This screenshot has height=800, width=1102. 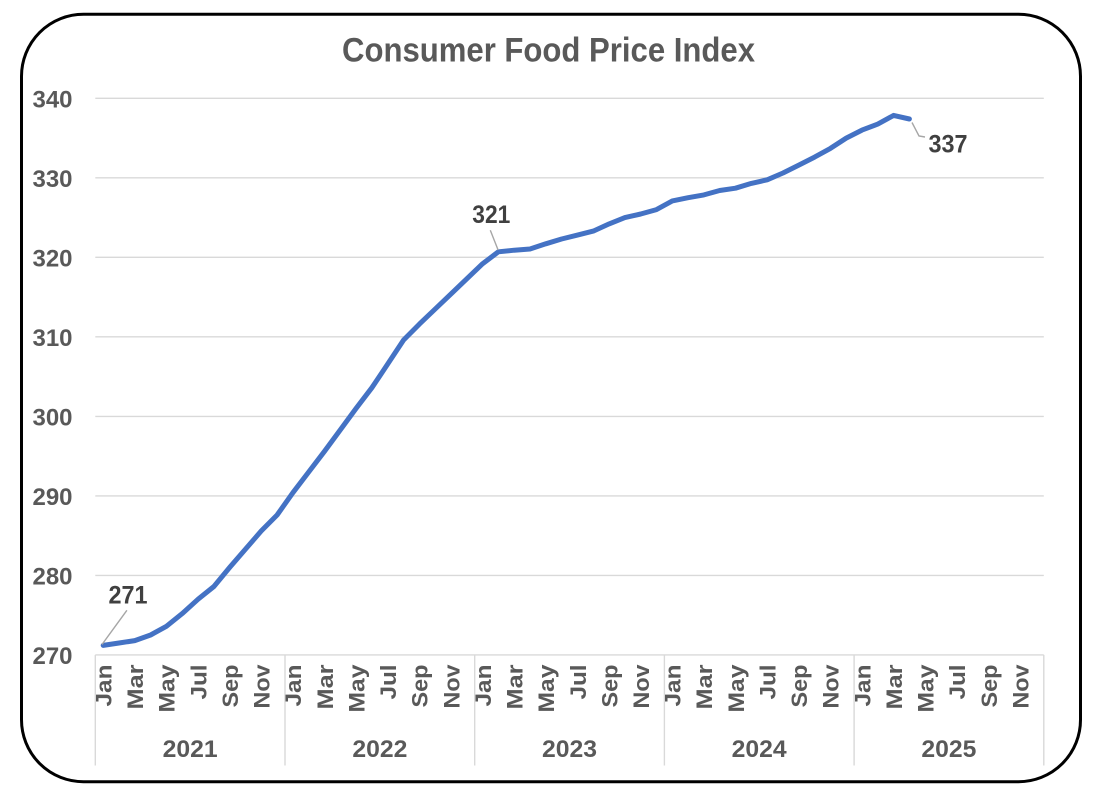 I want to click on svg-text: 300, so click(x=53, y=418).